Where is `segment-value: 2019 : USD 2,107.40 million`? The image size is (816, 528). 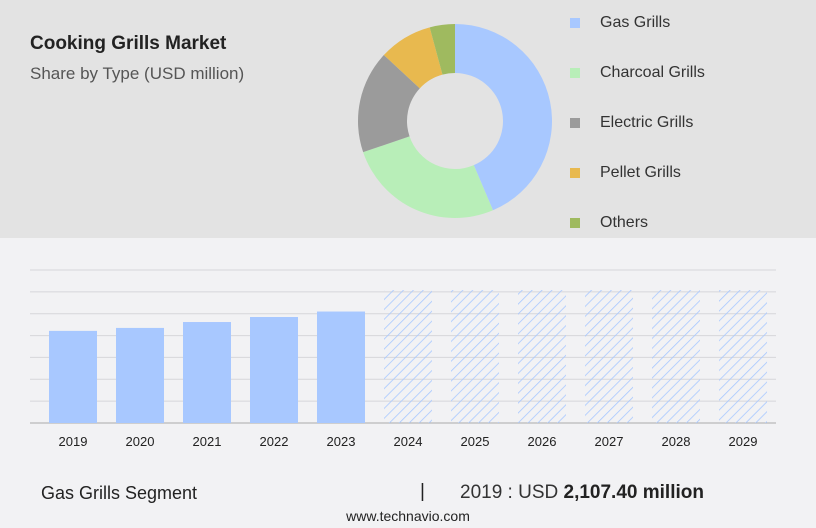 segment-value: 2019 : USD 2,107.40 million is located at coordinates (582, 493).